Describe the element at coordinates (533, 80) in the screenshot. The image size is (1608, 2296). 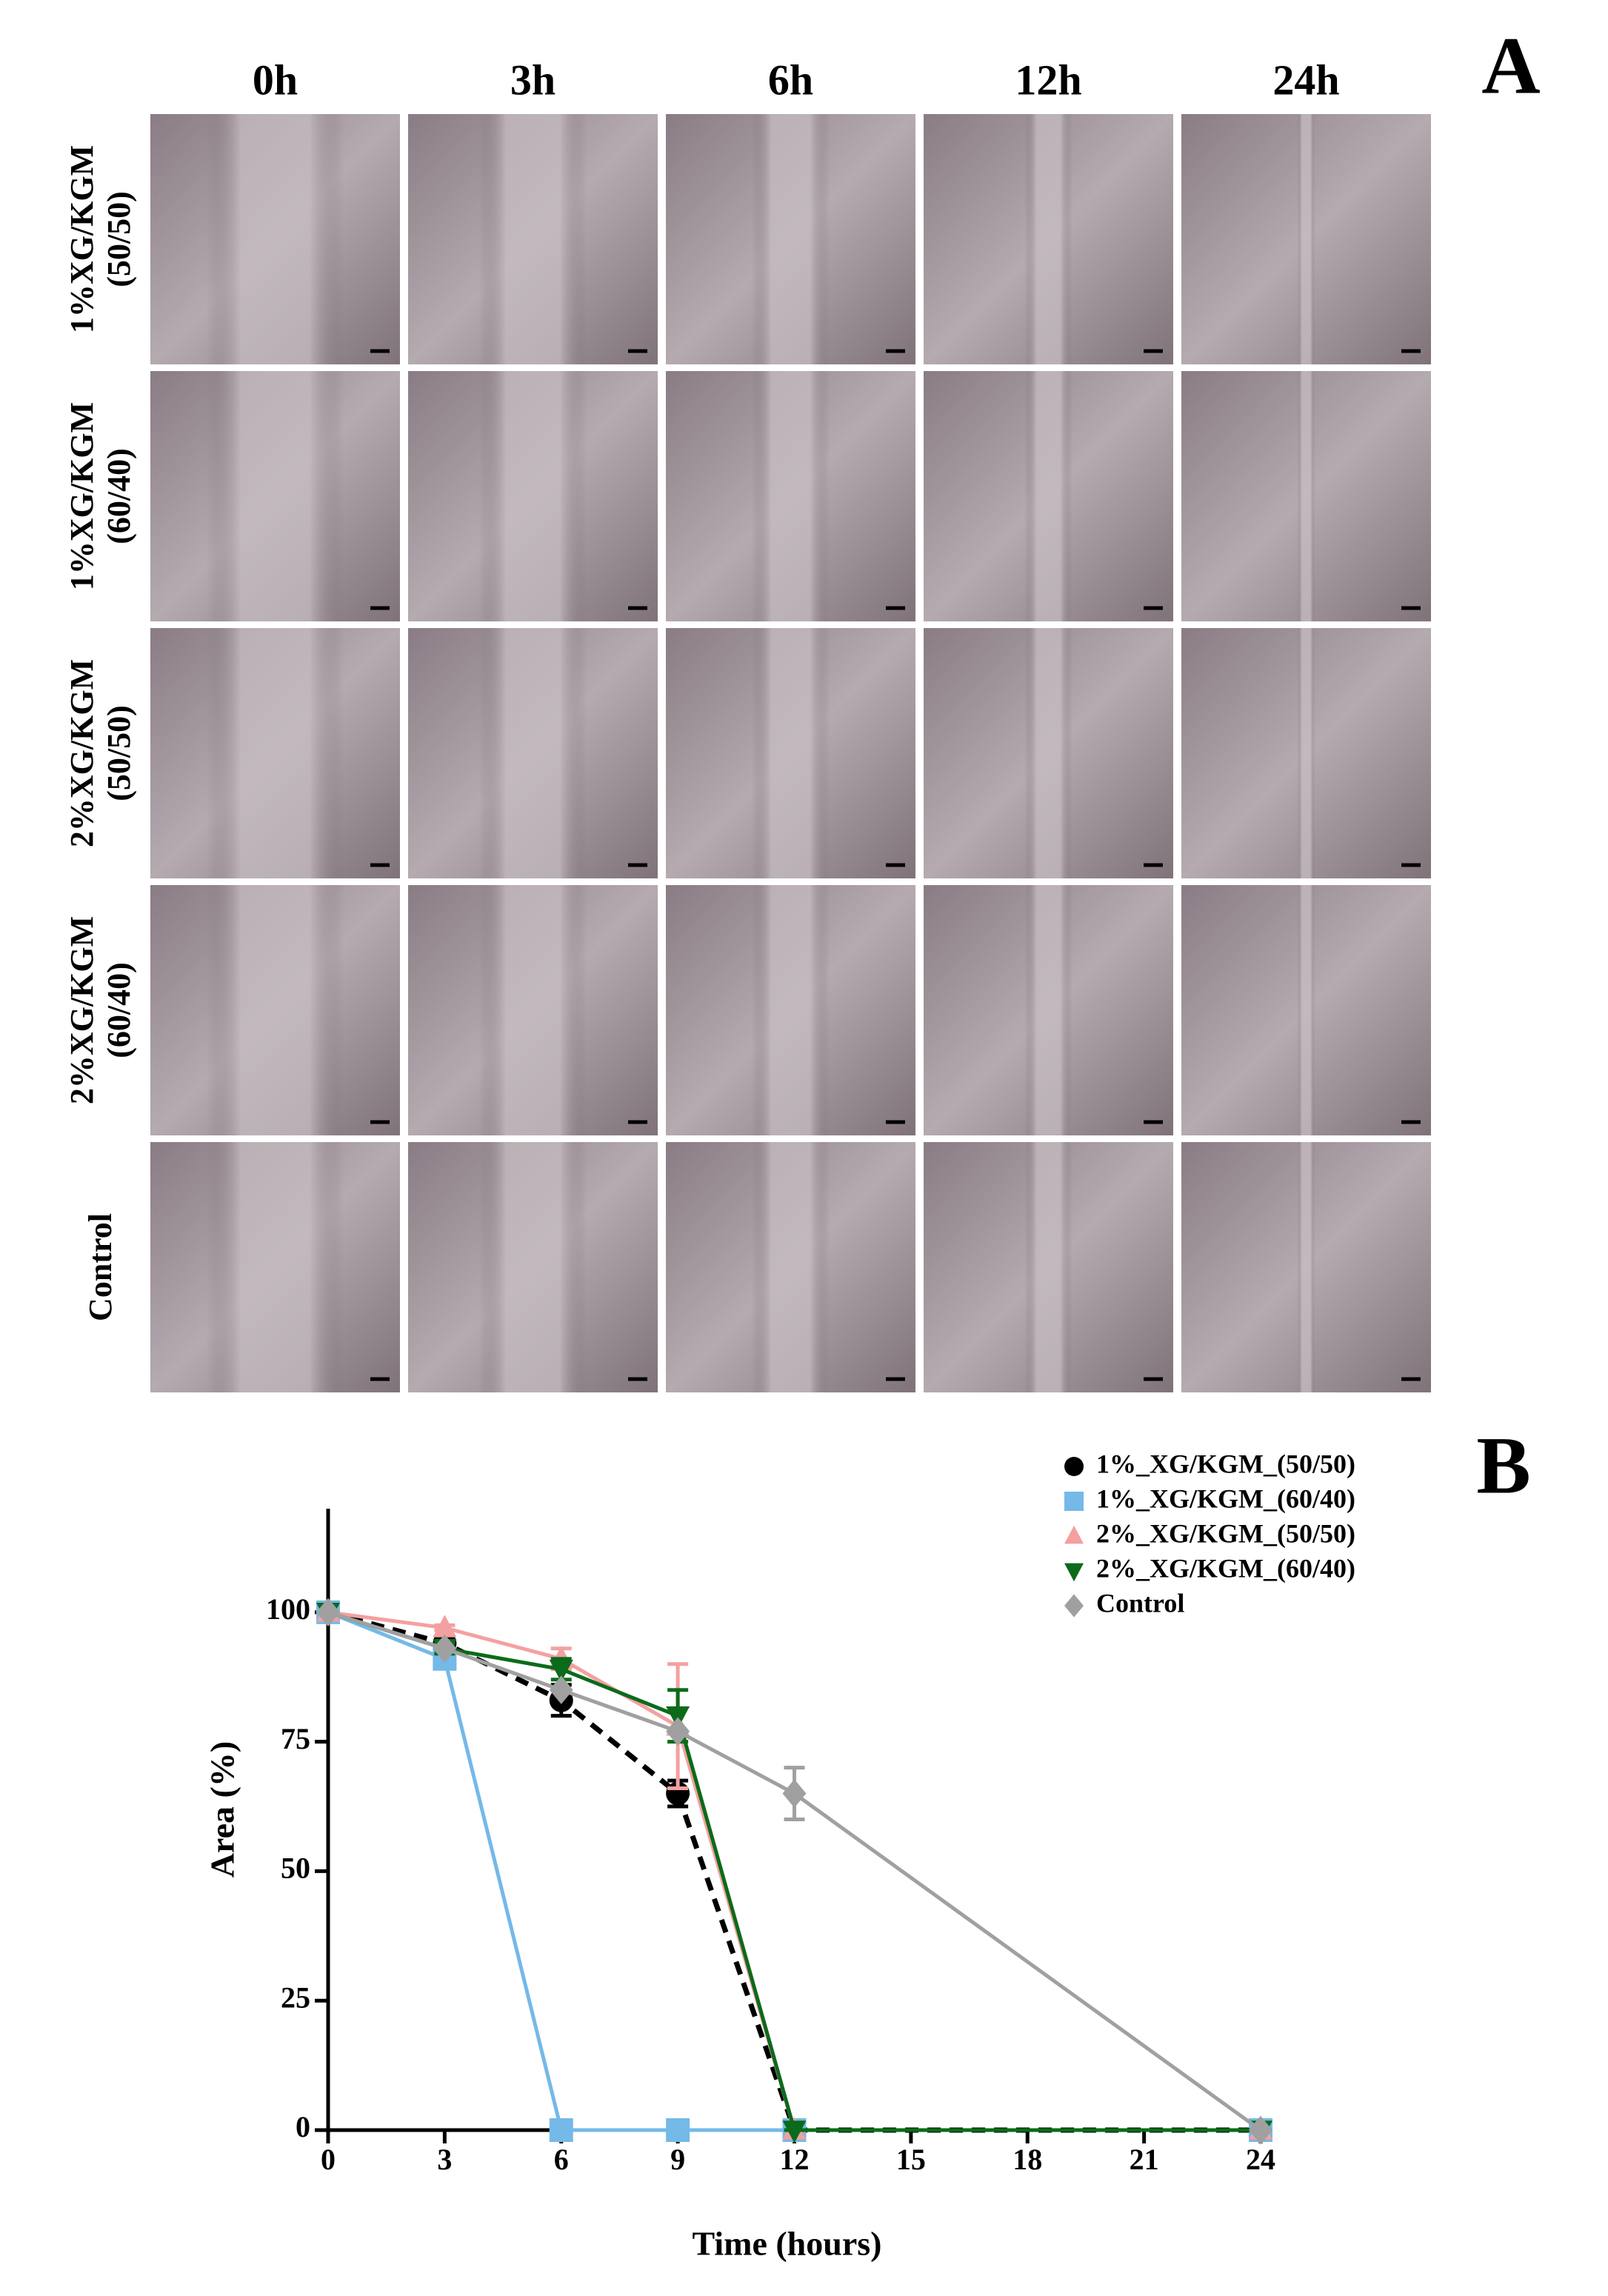
I see `column-header: 3h` at that location.